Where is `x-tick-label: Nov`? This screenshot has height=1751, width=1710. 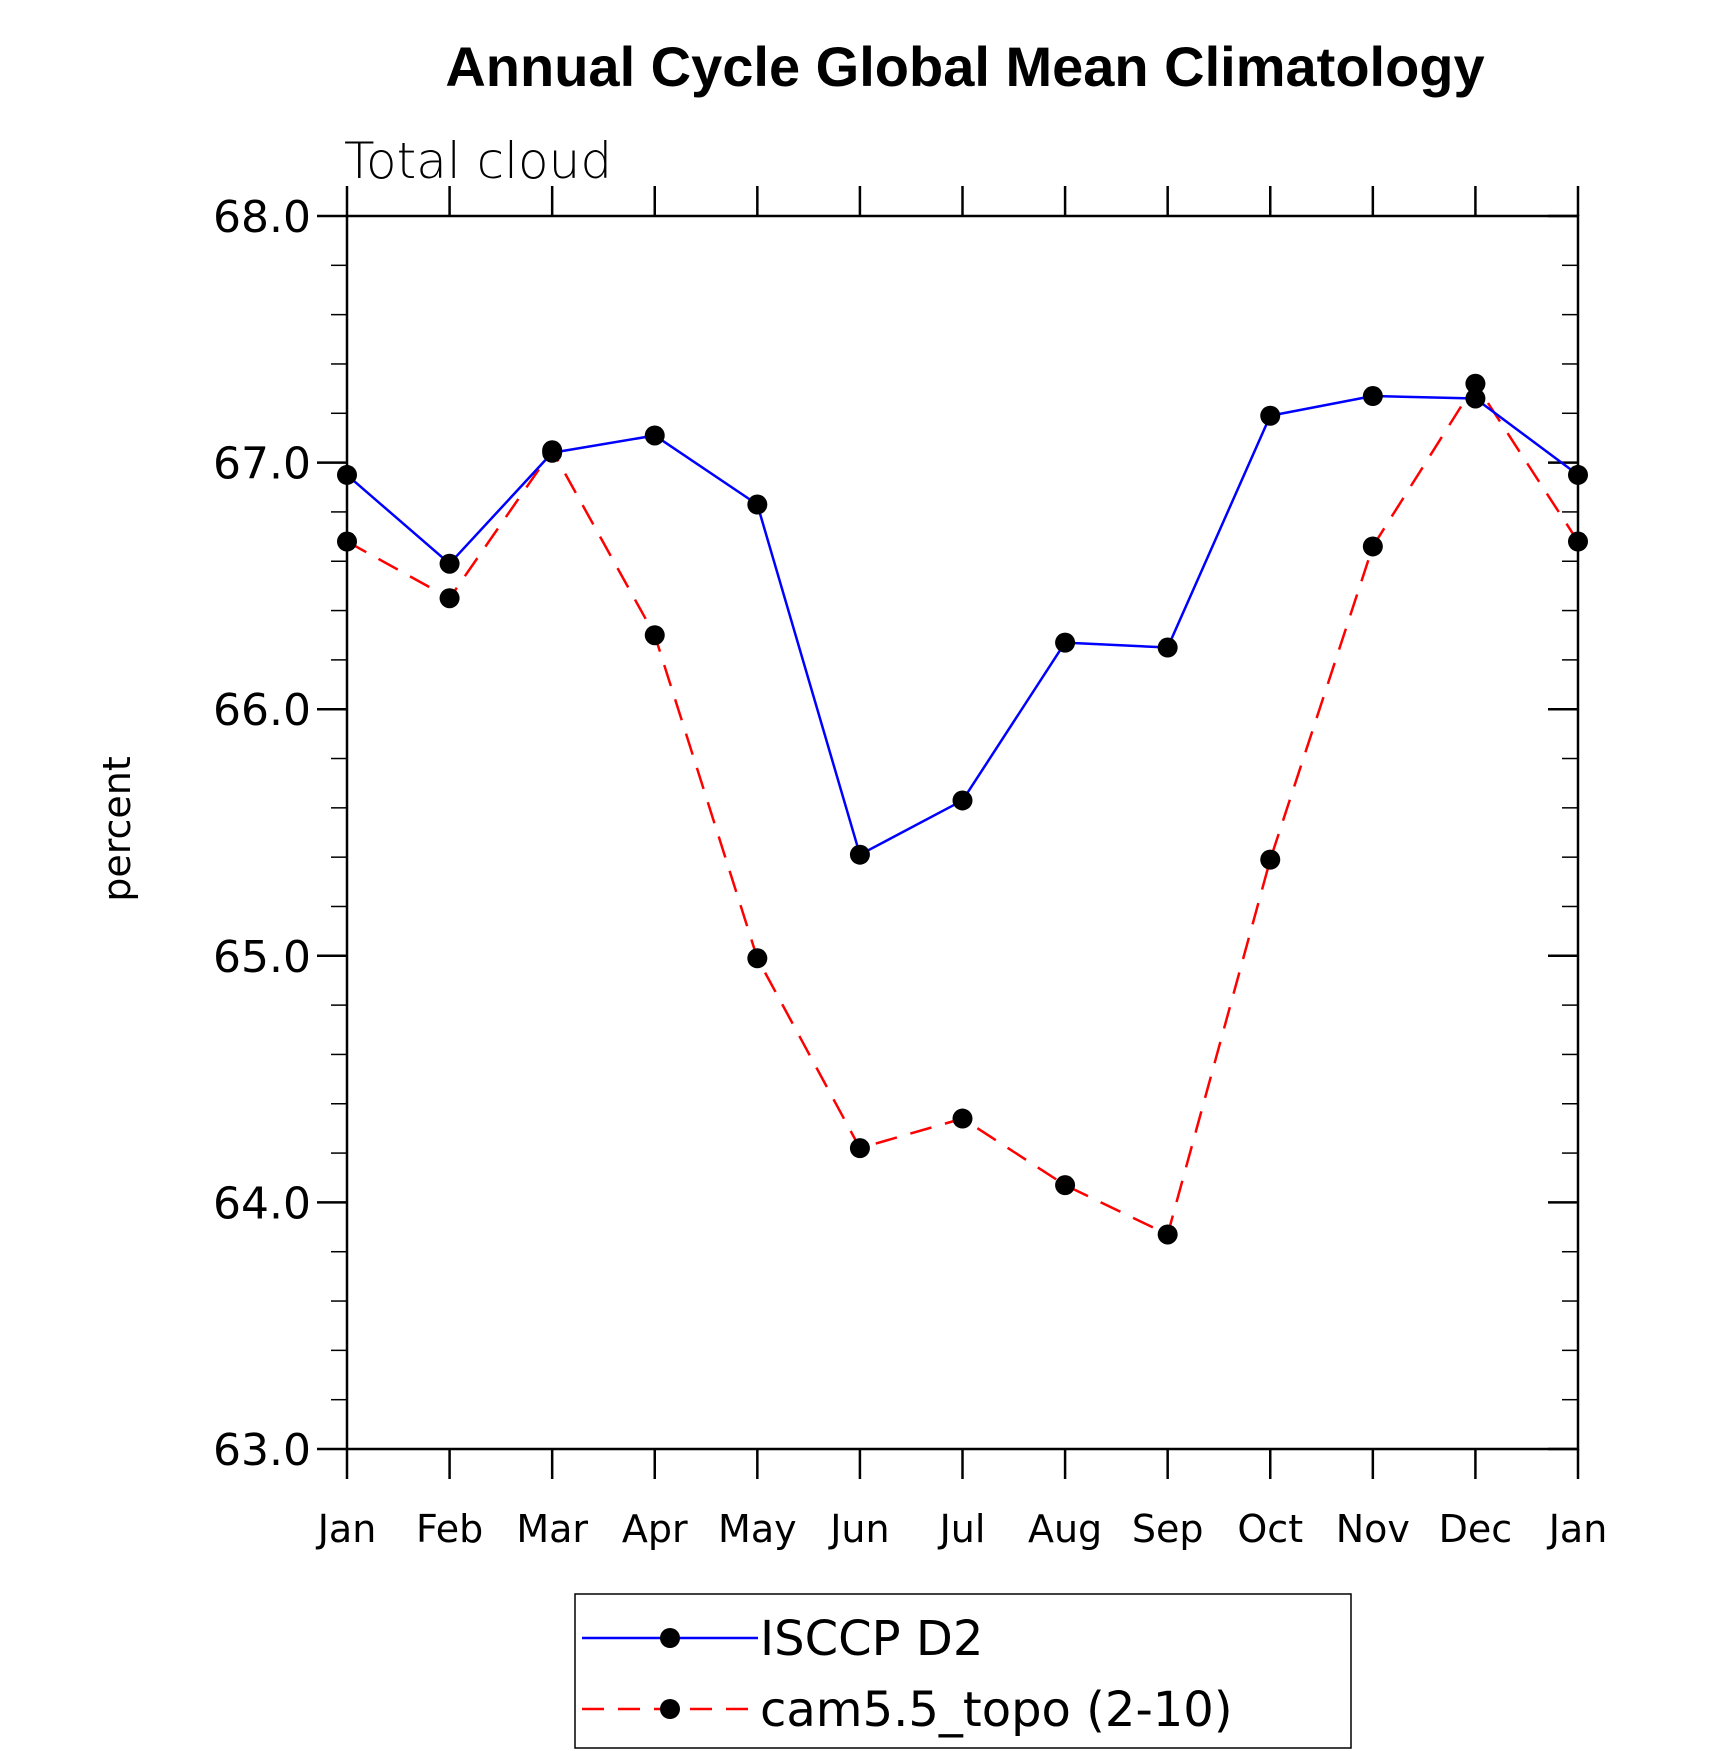
x-tick-label: Nov is located at coordinates (1373, 1529).